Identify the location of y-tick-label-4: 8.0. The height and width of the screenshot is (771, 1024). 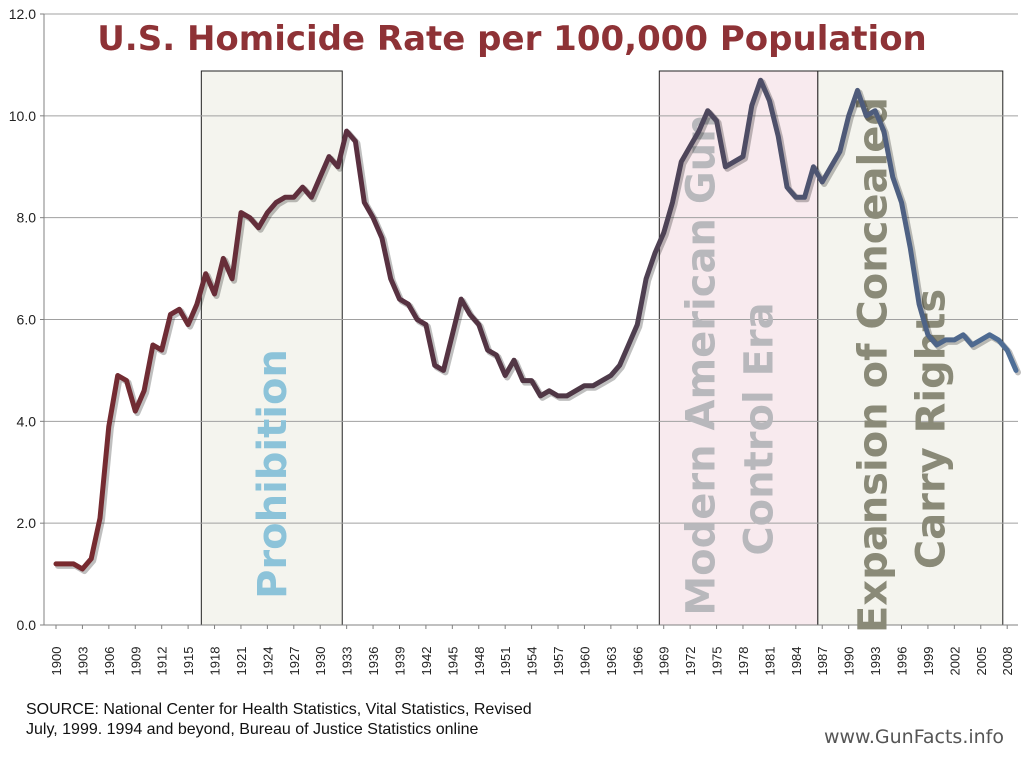
(27, 218).